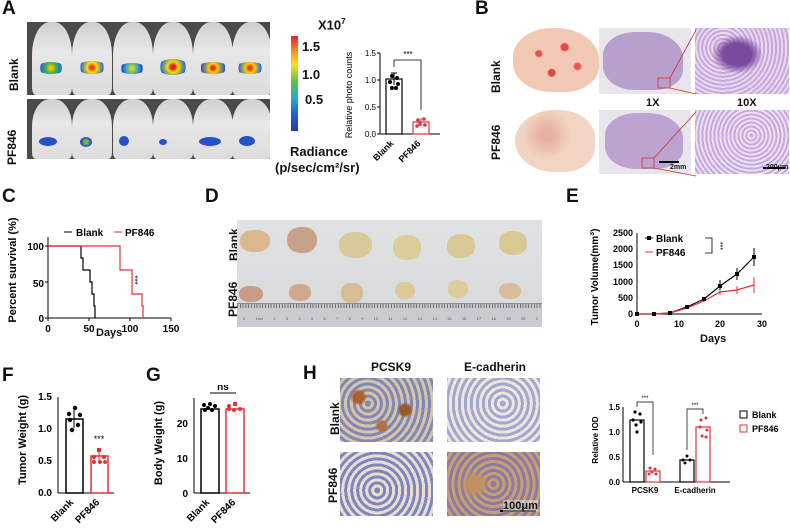 The width and height of the screenshot is (790, 532). Describe the element at coordinates (35, 247) in the screenshot. I see `svg-text: 100` at that location.